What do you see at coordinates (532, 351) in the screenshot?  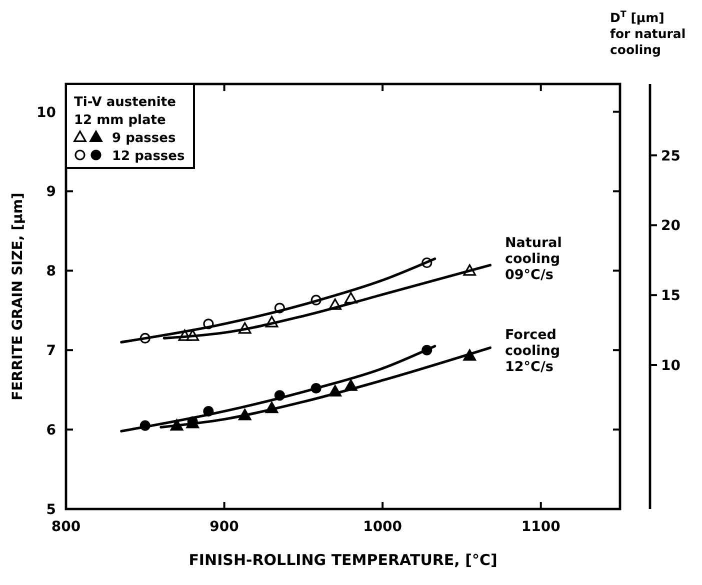 I see `annotation: Forced cooling 12°C/s` at bounding box center [532, 351].